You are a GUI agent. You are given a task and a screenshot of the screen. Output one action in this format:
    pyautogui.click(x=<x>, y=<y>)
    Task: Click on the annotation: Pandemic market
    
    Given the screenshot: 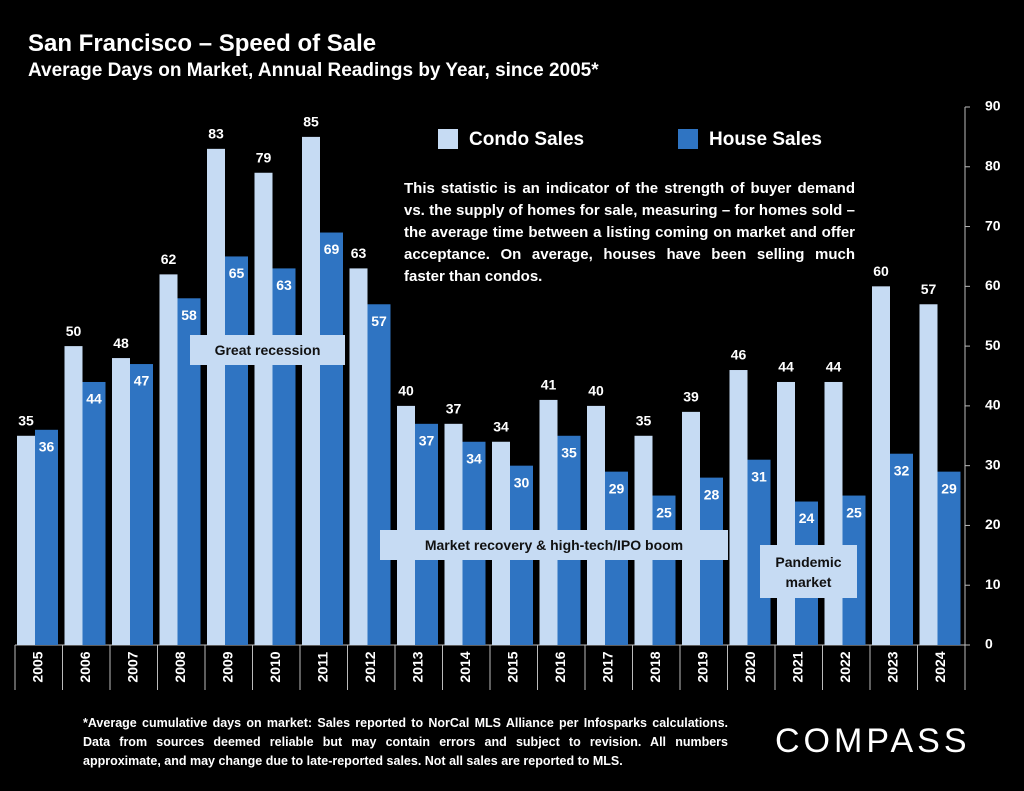 What is the action you would take?
    pyautogui.click(x=808, y=571)
    